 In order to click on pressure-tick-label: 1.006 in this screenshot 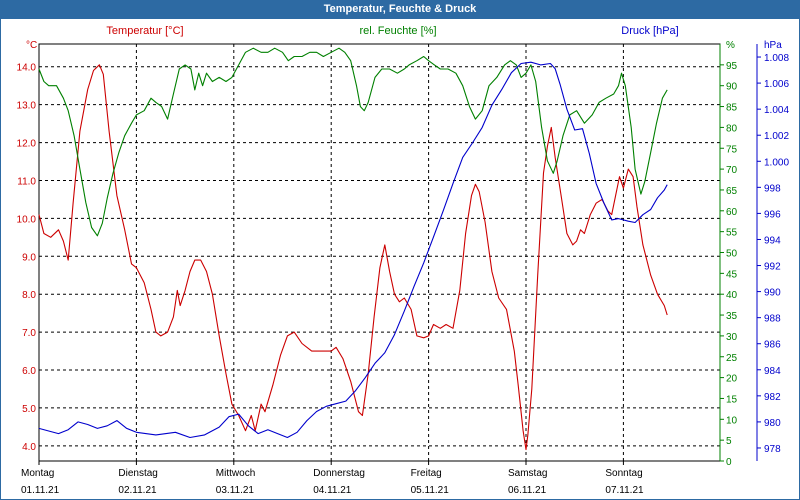, I will do `click(776, 84)`.